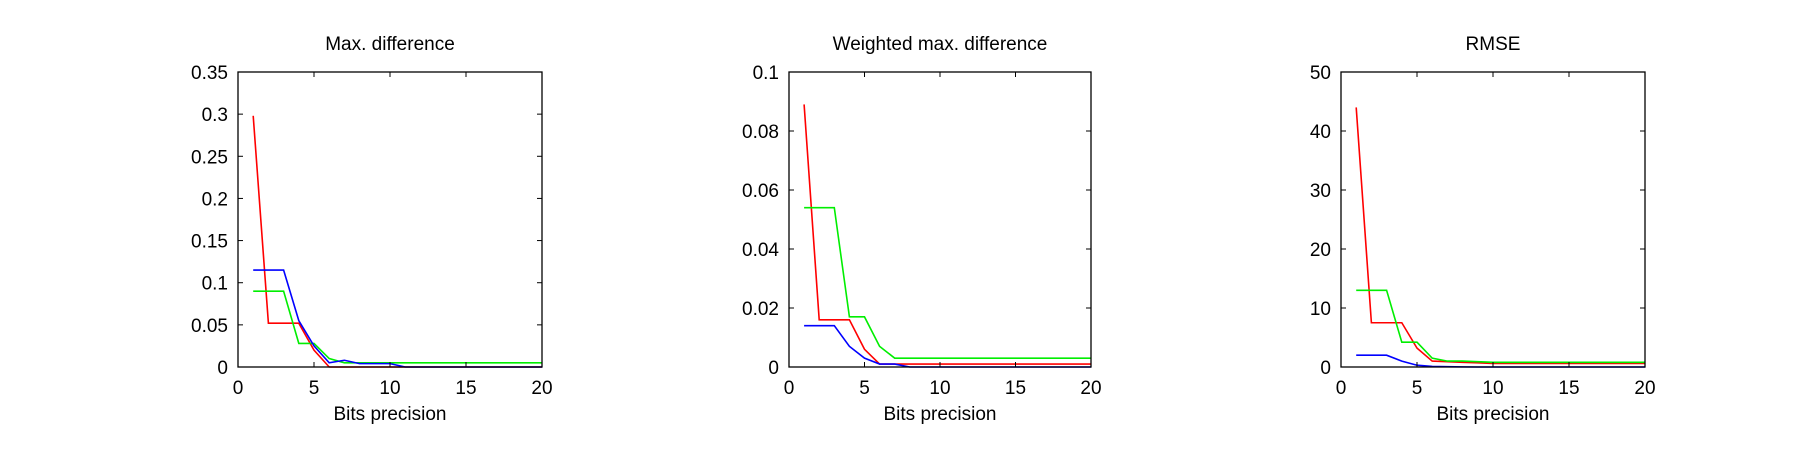  I want to click on plot-frame, so click(940, 219).